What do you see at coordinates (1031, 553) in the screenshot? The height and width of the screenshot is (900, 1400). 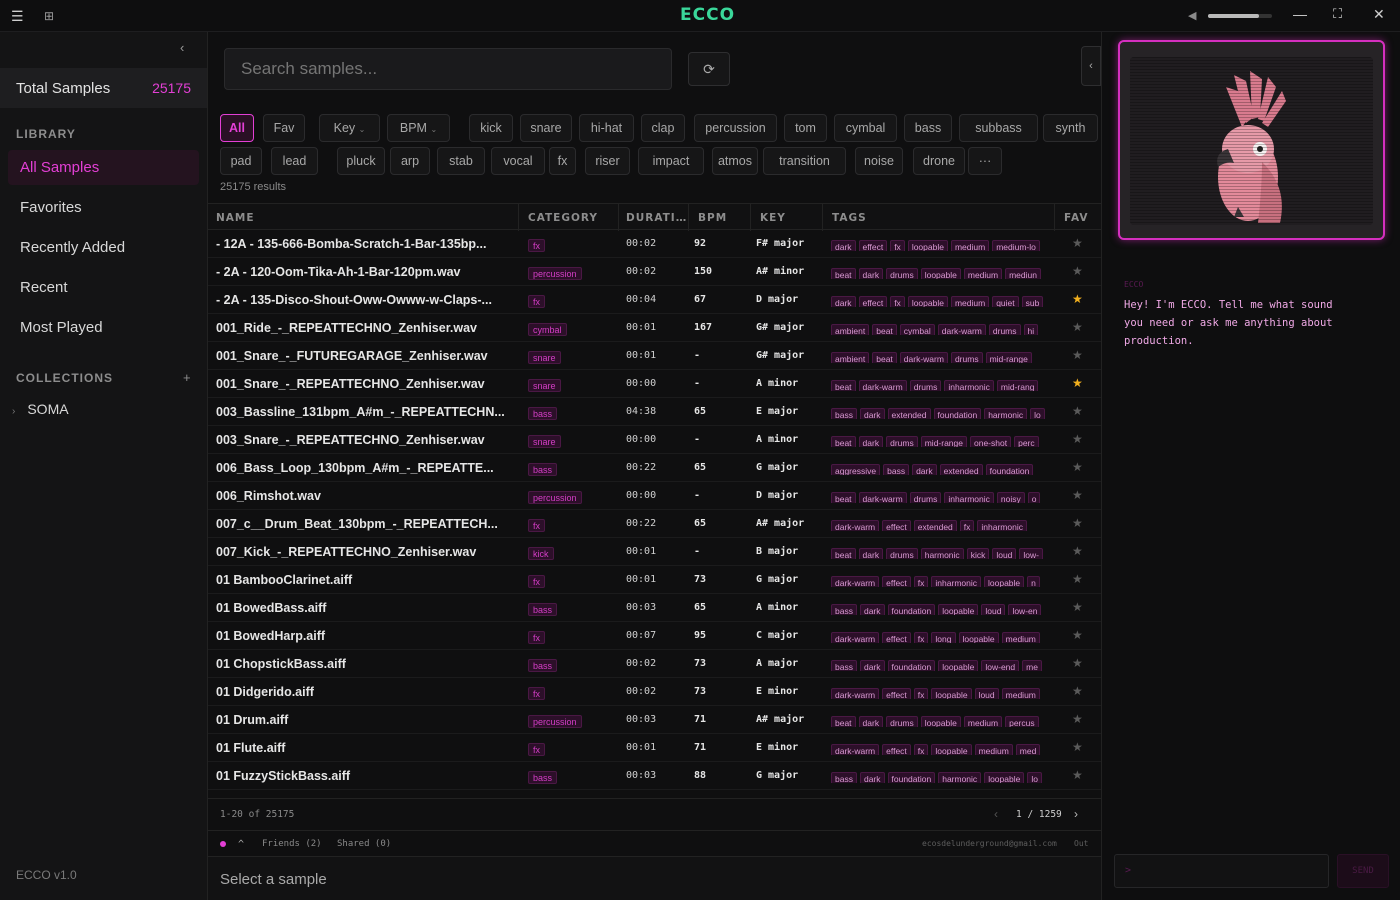 I see `tag-badge: low-` at bounding box center [1031, 553].